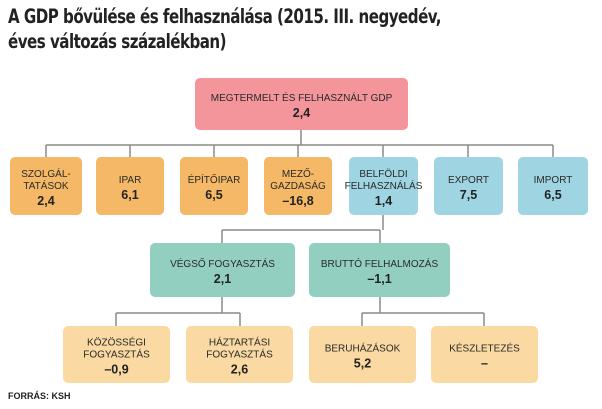  I want to click on node-value: 2,6, so click(239, 370).